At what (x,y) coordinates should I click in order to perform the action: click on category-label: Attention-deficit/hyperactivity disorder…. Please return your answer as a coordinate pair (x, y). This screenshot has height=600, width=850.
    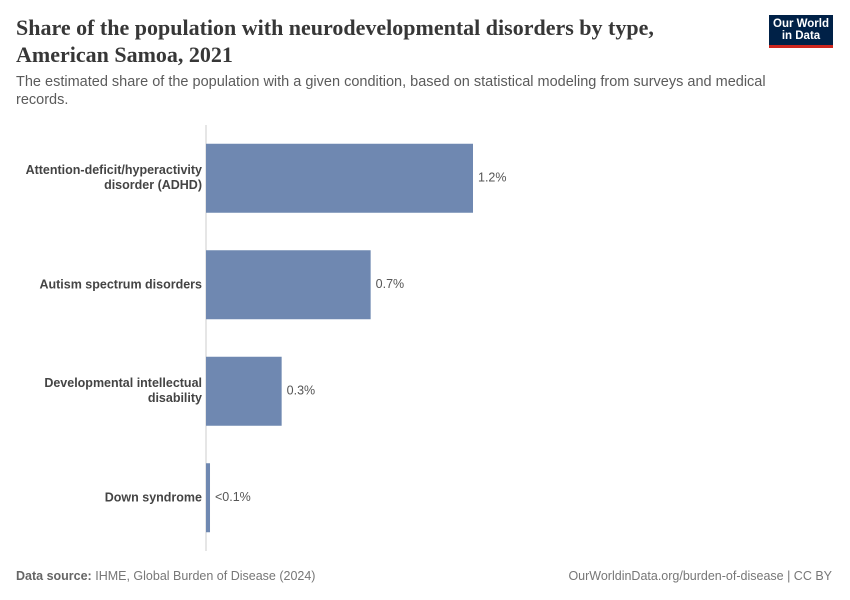
    Looking at the image, I should click on (113, 178).